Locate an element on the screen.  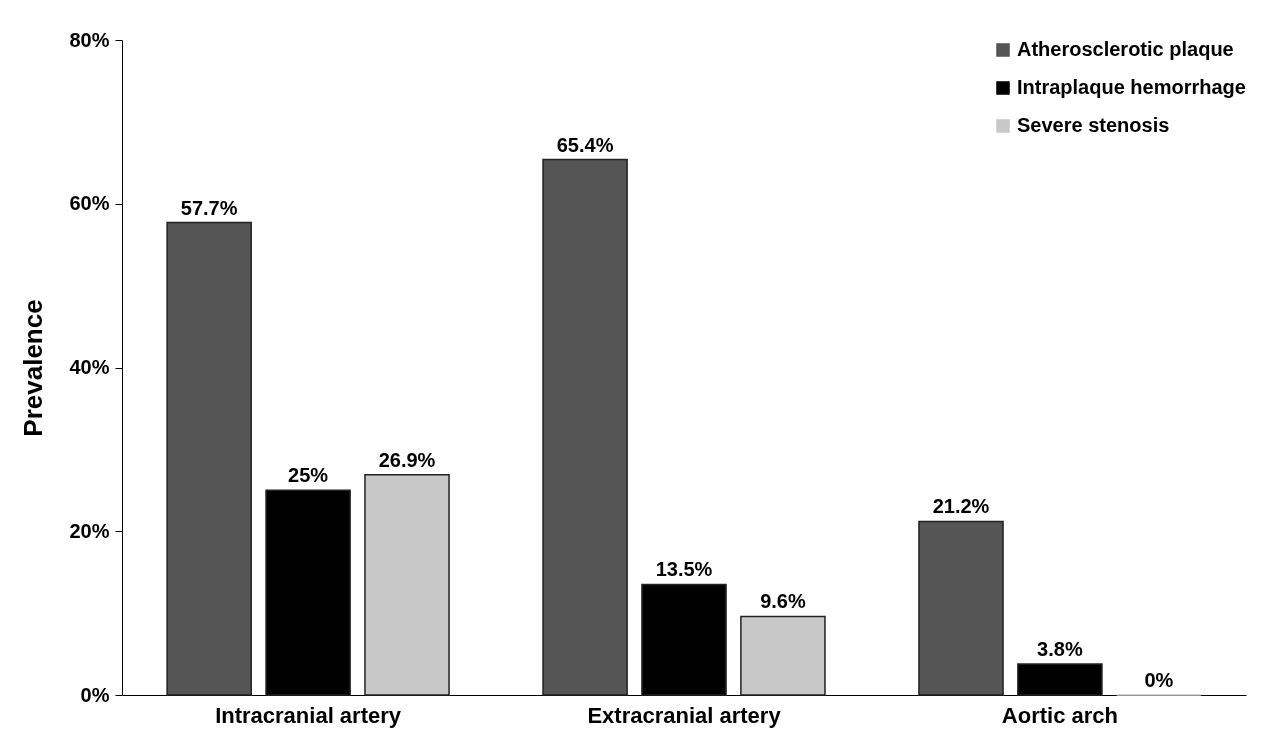
data-label: 3.8% is located at coordinates (1060, 648).